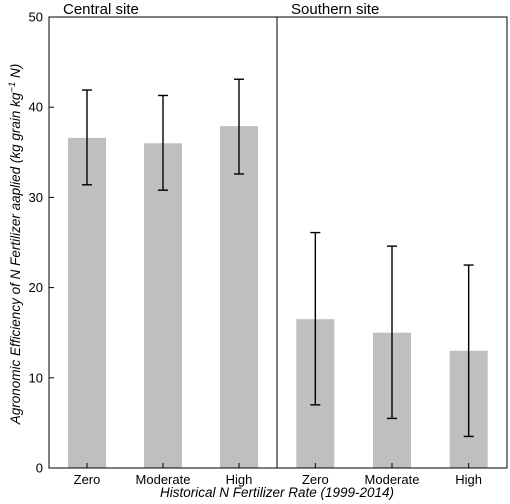 This screenshot has height=504, width=510. What do you see at coordinates (239, 479) in the screenshot?
I see `x-tick-label-0-2: High` at bounding box center [239, 479].